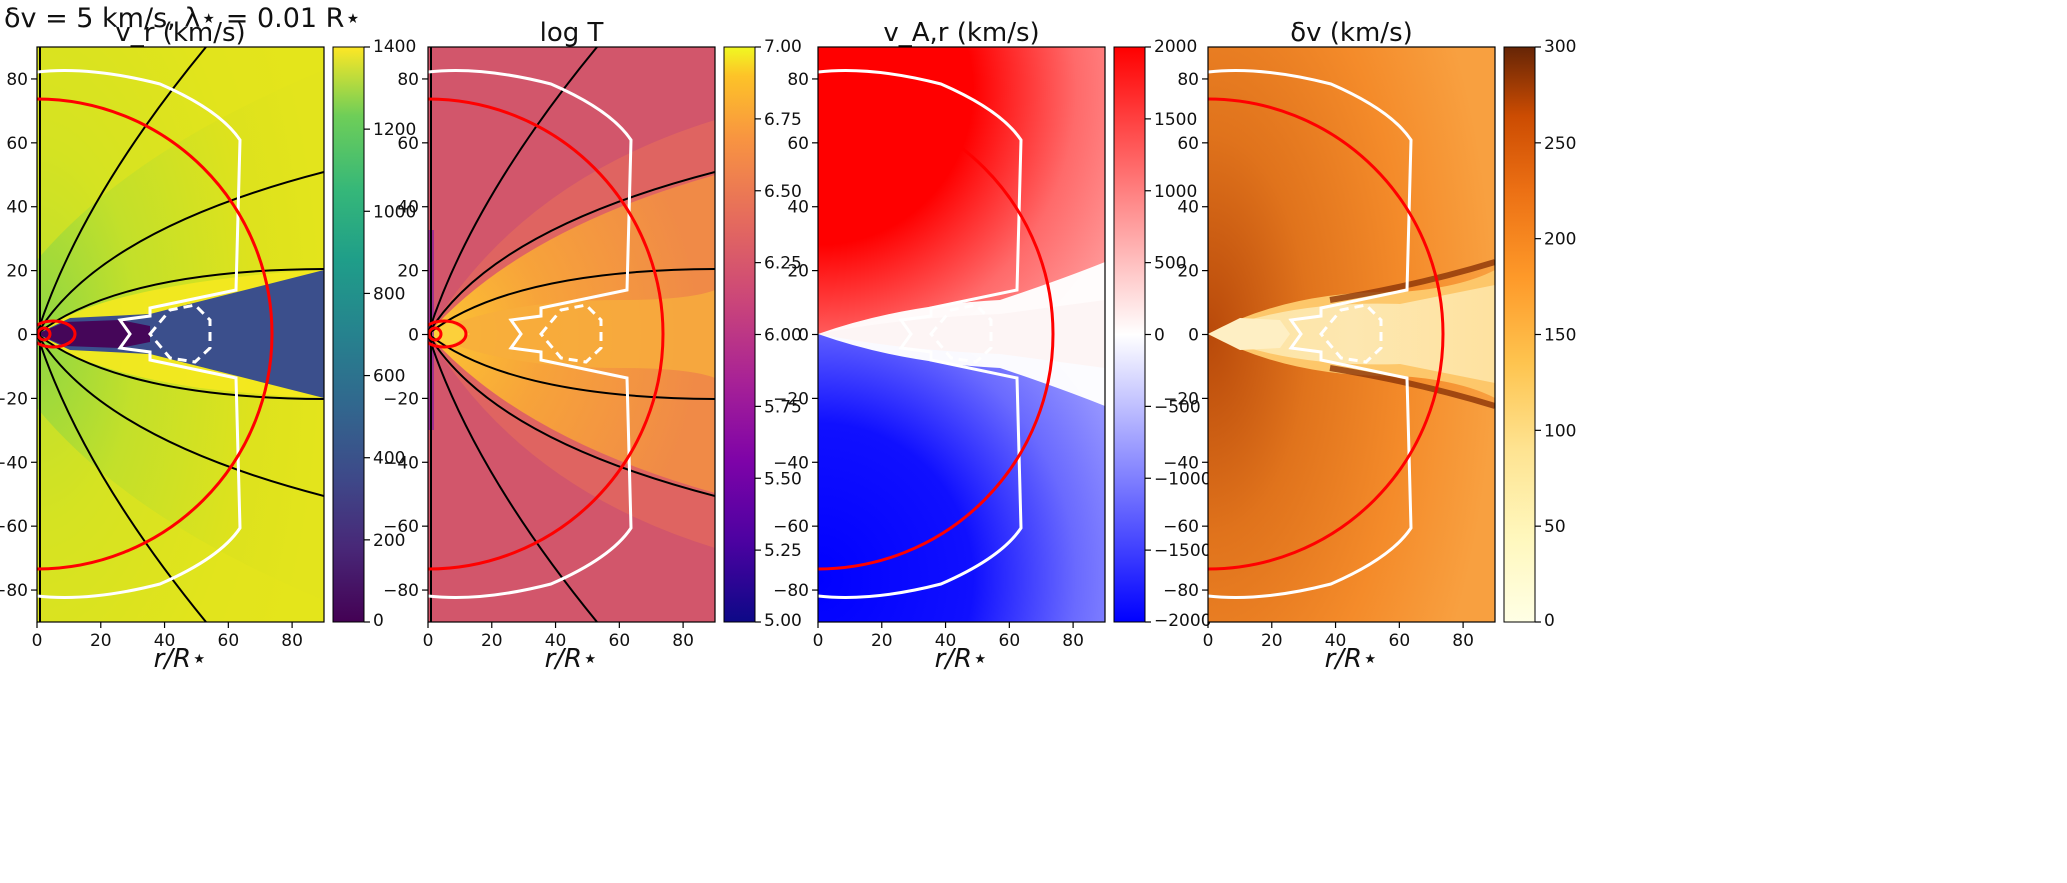 The image size is (2067, 883). I want to click on colorbar-tick-label: 1400, so click(394, 47).